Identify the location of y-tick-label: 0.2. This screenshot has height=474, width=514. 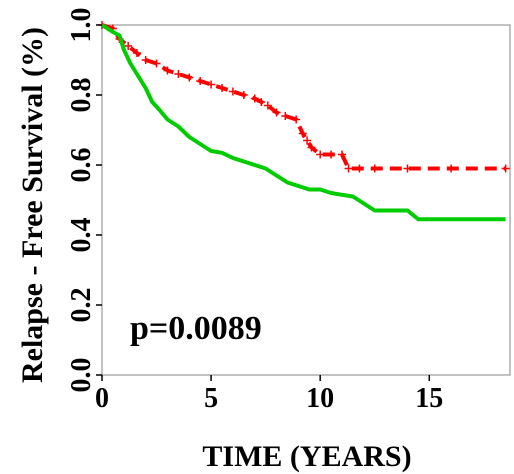
(81, 305).